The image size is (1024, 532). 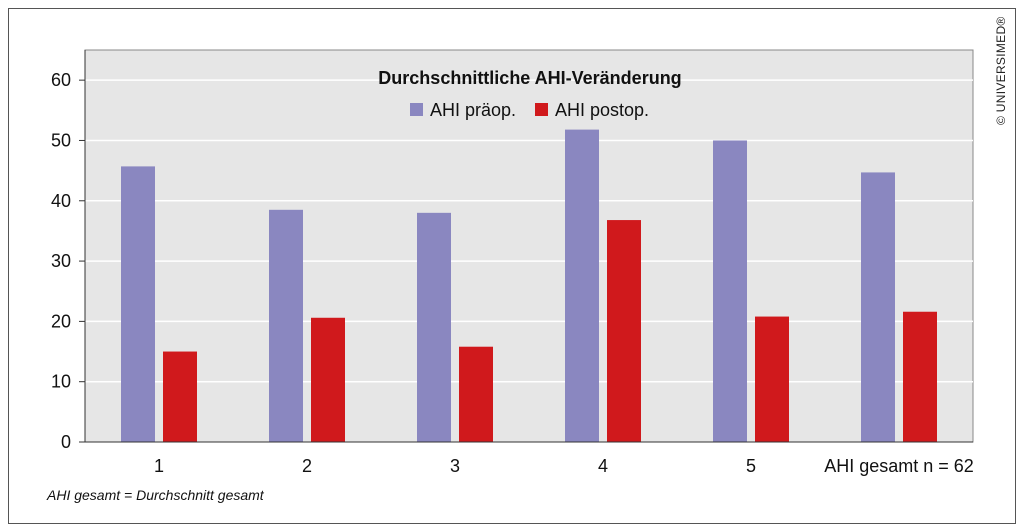 I want to click on y-tick-label: 50, so click(x=61, y=140).